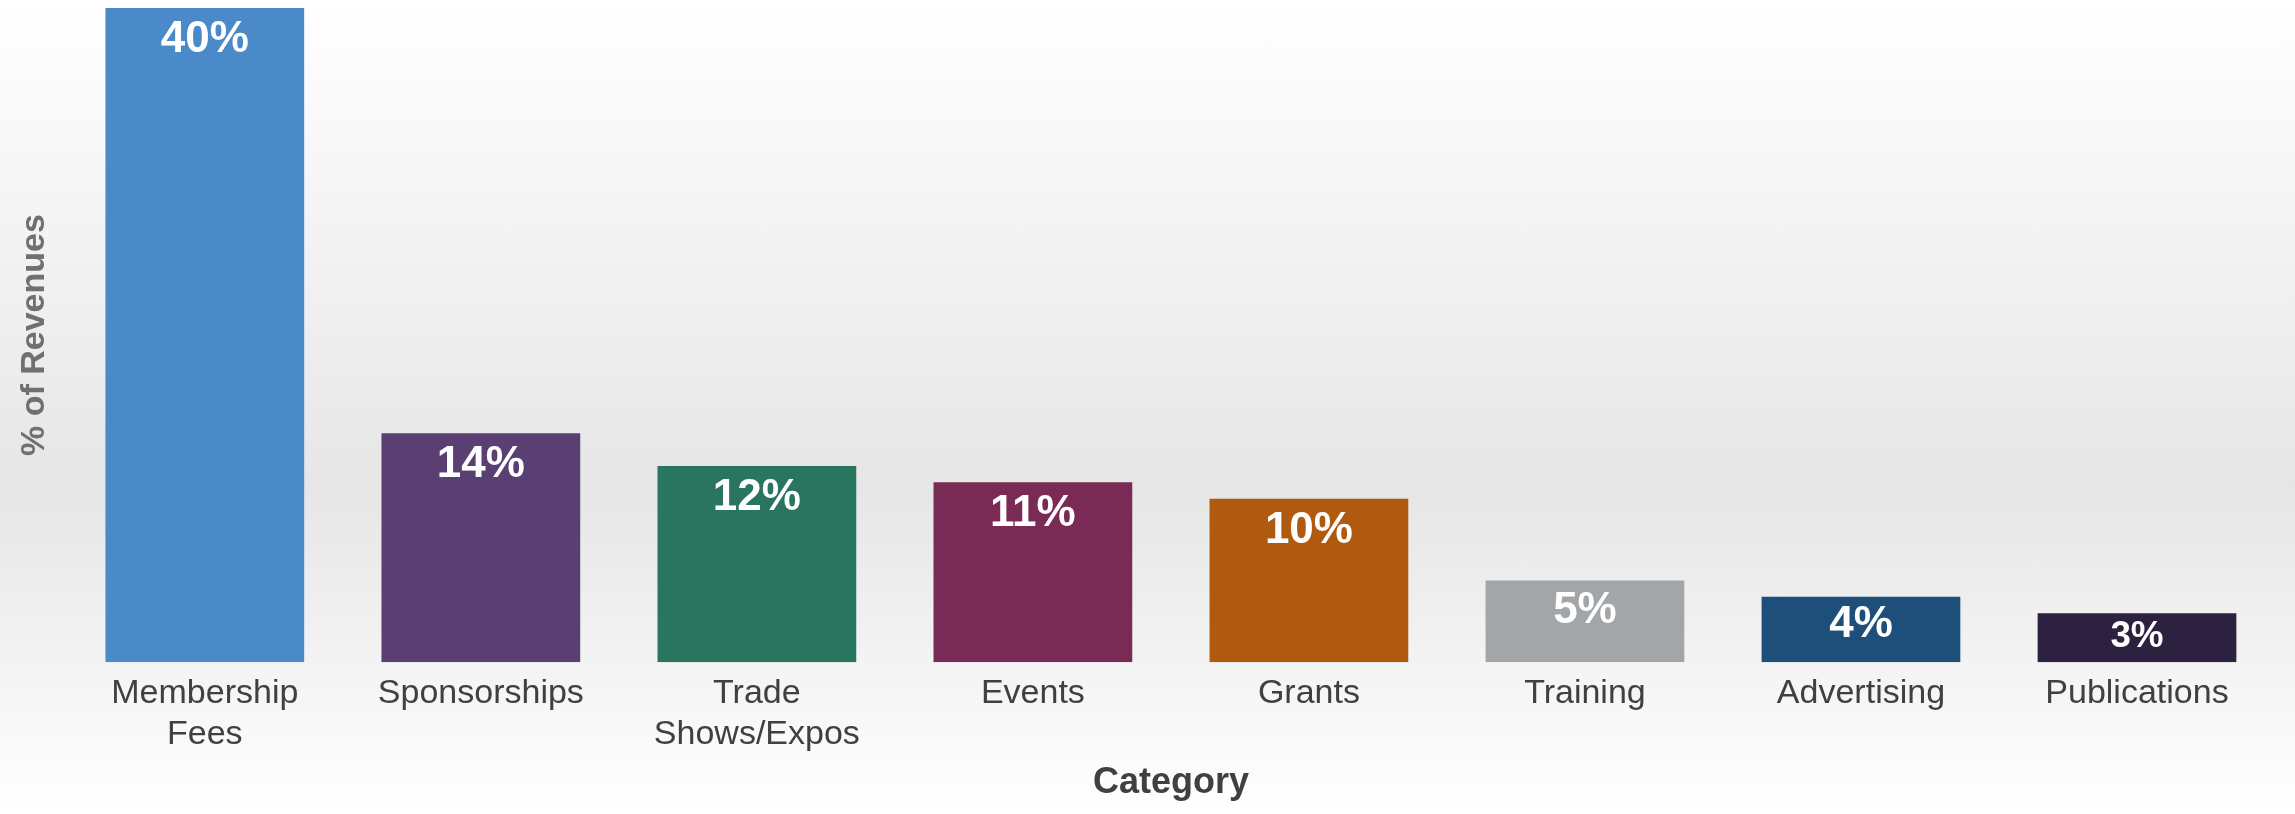  What do you see at coordinates (31, 335) in the screenshot?
I see `y-axis-title: % of Revenues` at bounding box center [31, 335].